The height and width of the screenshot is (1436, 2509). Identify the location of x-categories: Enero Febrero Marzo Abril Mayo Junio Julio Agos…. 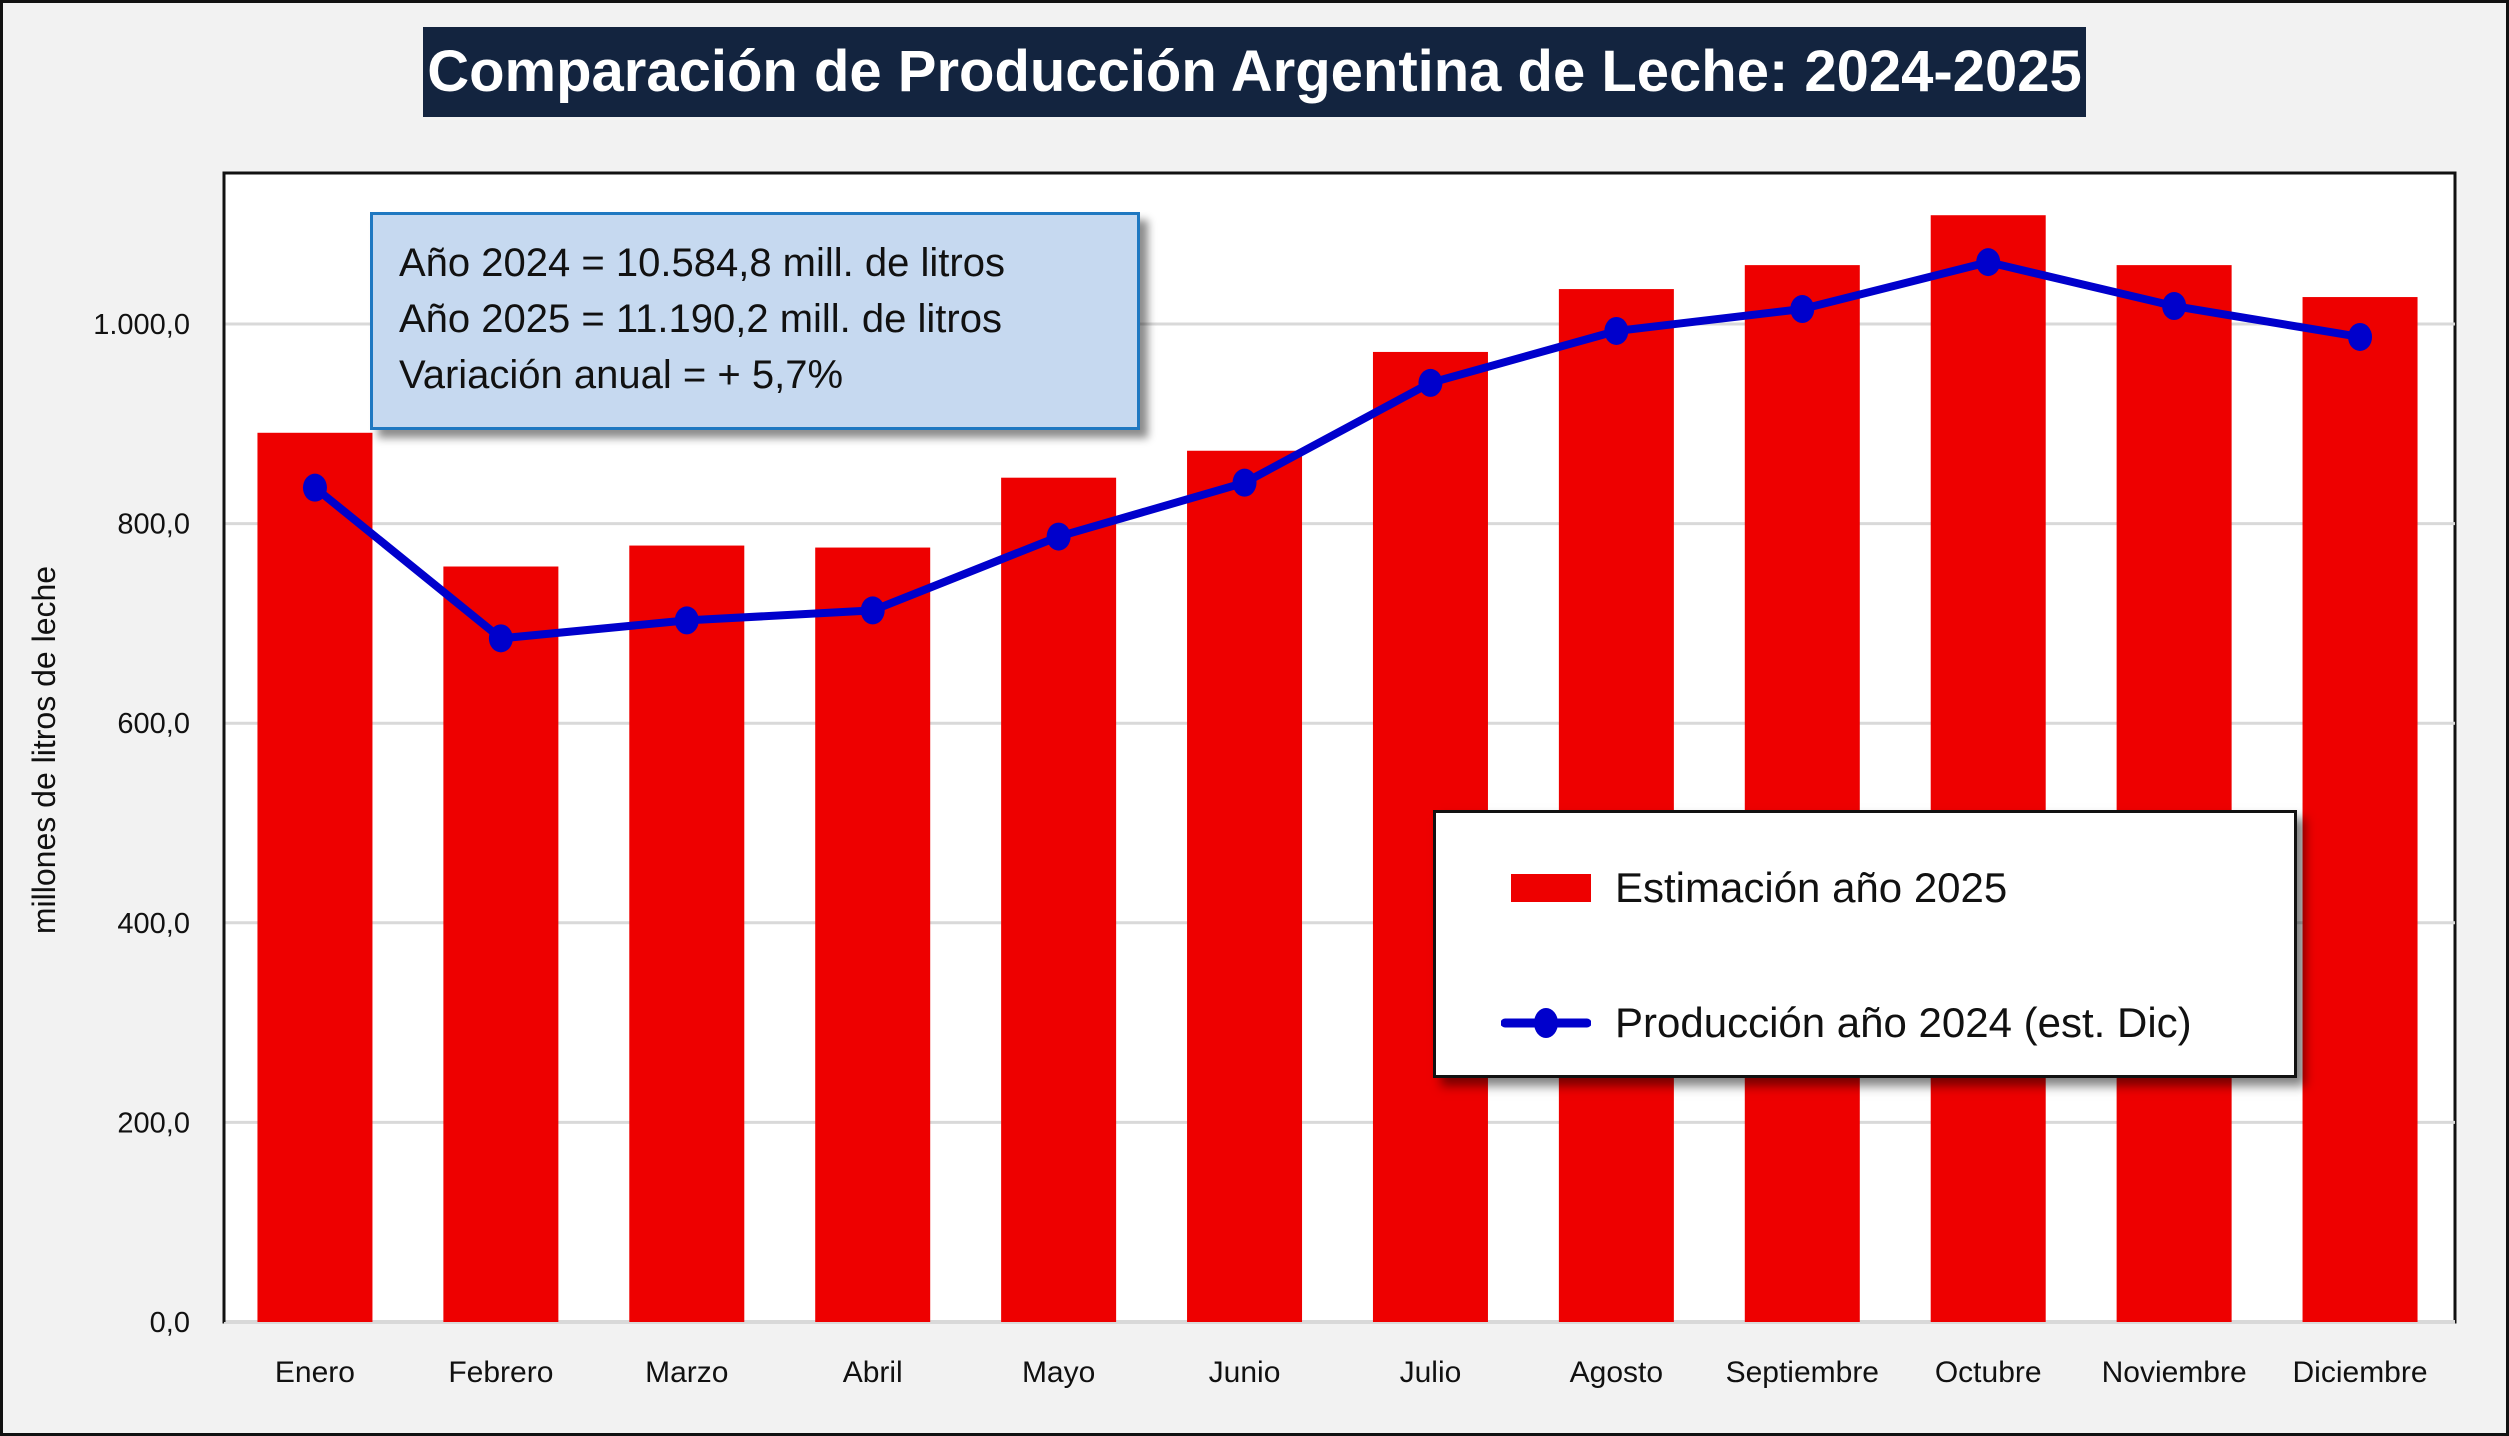
(1351, 1372).